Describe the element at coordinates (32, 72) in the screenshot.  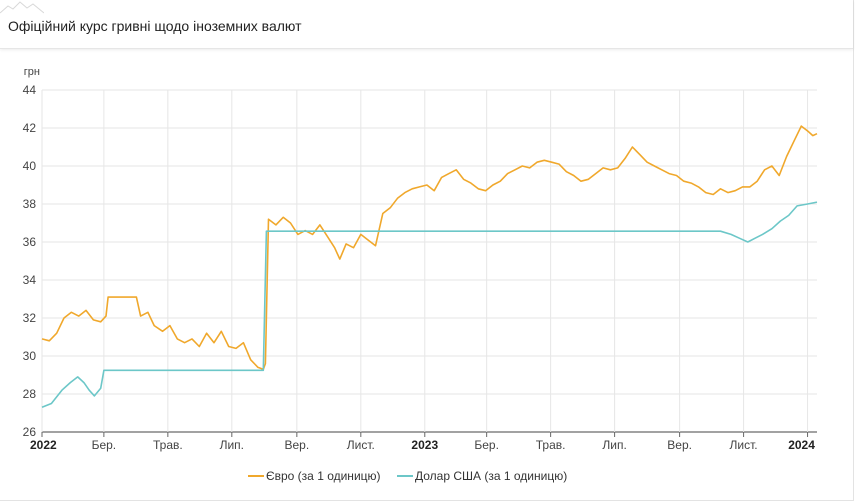
I see `y-axis-label: грн` at that location.